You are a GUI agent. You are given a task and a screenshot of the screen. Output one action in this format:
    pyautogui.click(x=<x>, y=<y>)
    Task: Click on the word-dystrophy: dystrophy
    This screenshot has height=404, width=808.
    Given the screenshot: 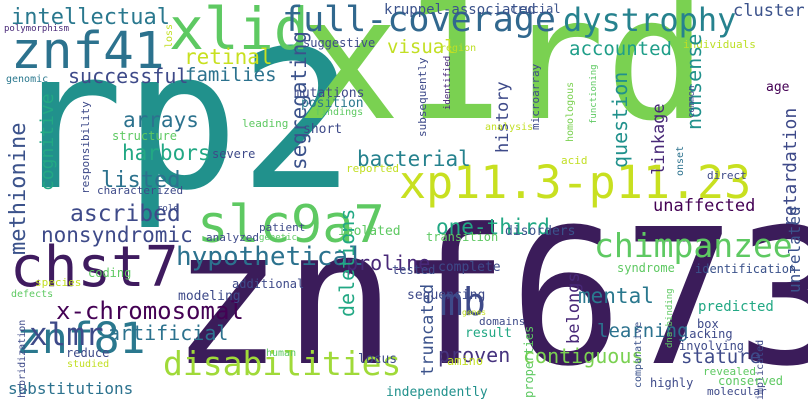 What is the action you would take?
    pyautogui.click(x=650, y=20)
    